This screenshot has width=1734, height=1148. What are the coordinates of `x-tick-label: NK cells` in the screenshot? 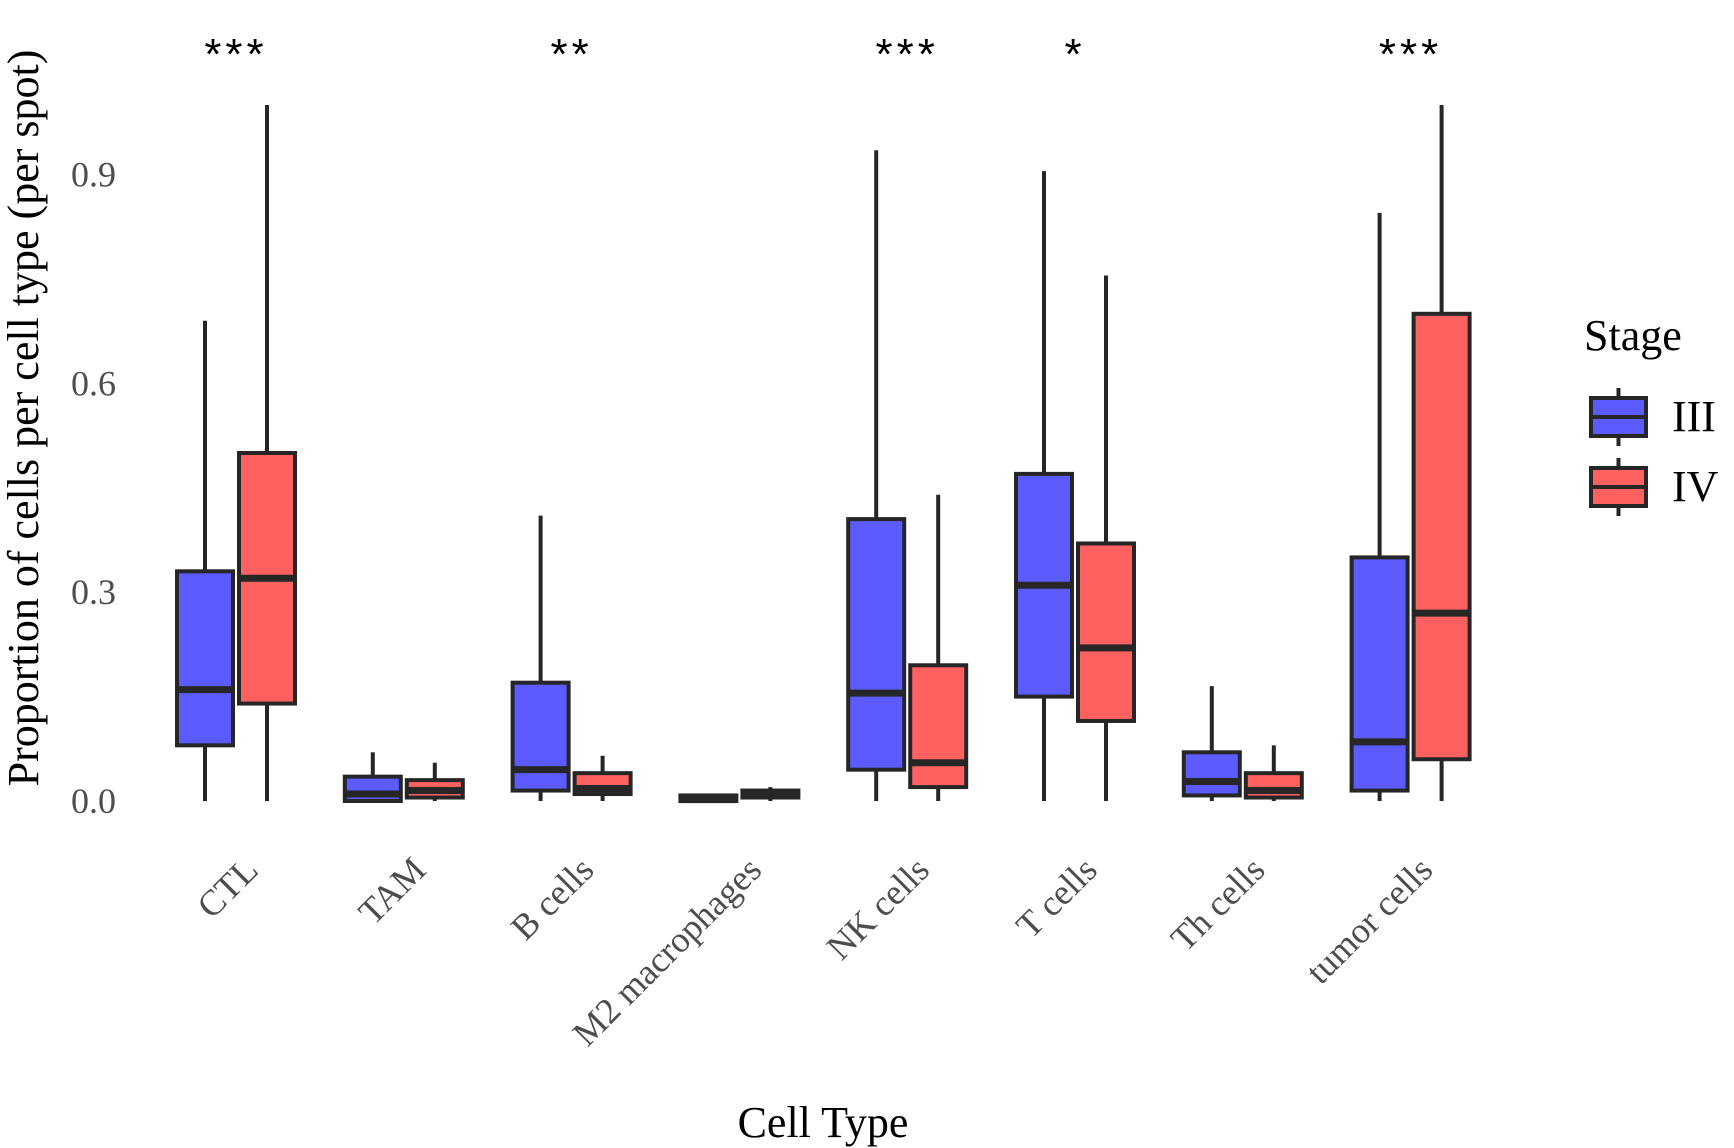 It's located at (878, 908).